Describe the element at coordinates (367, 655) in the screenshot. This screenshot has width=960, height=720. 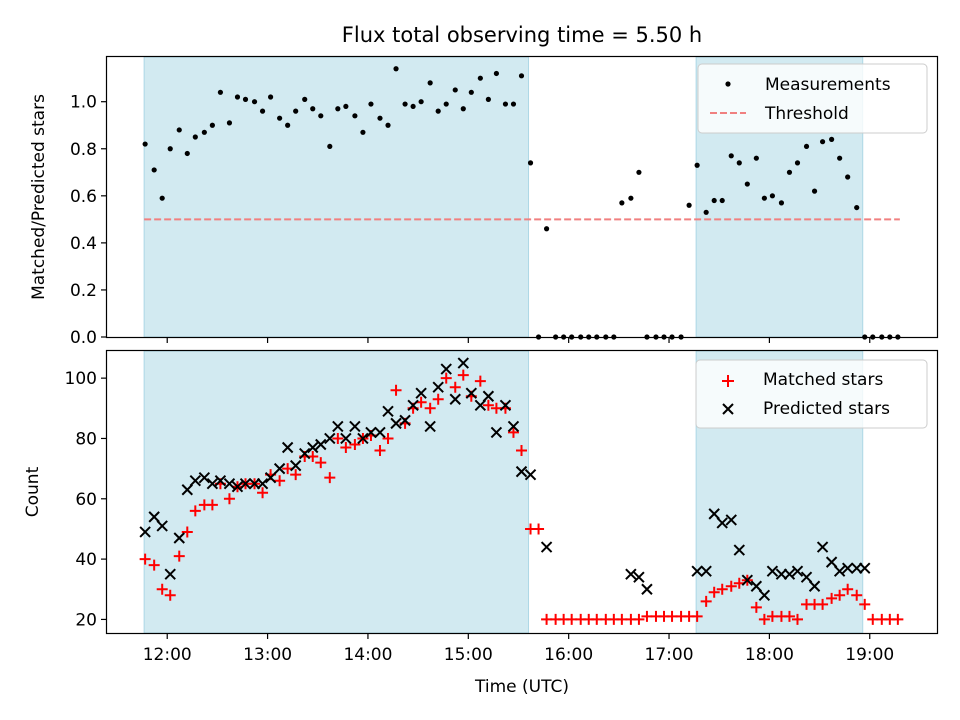
I see `x-tick-label: 14:00` at that location.